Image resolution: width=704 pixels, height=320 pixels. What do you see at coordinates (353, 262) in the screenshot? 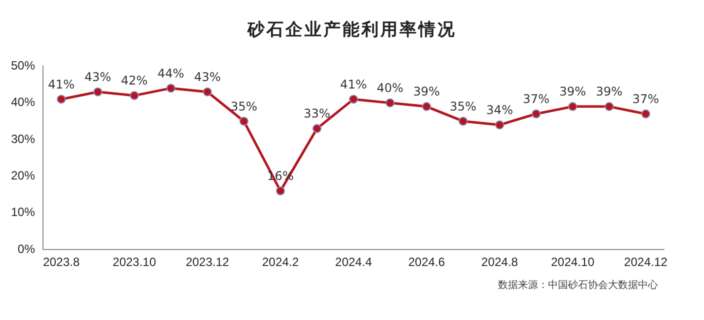
I see `x-tick-label: 2024.4` at bounding box center [353, 262].